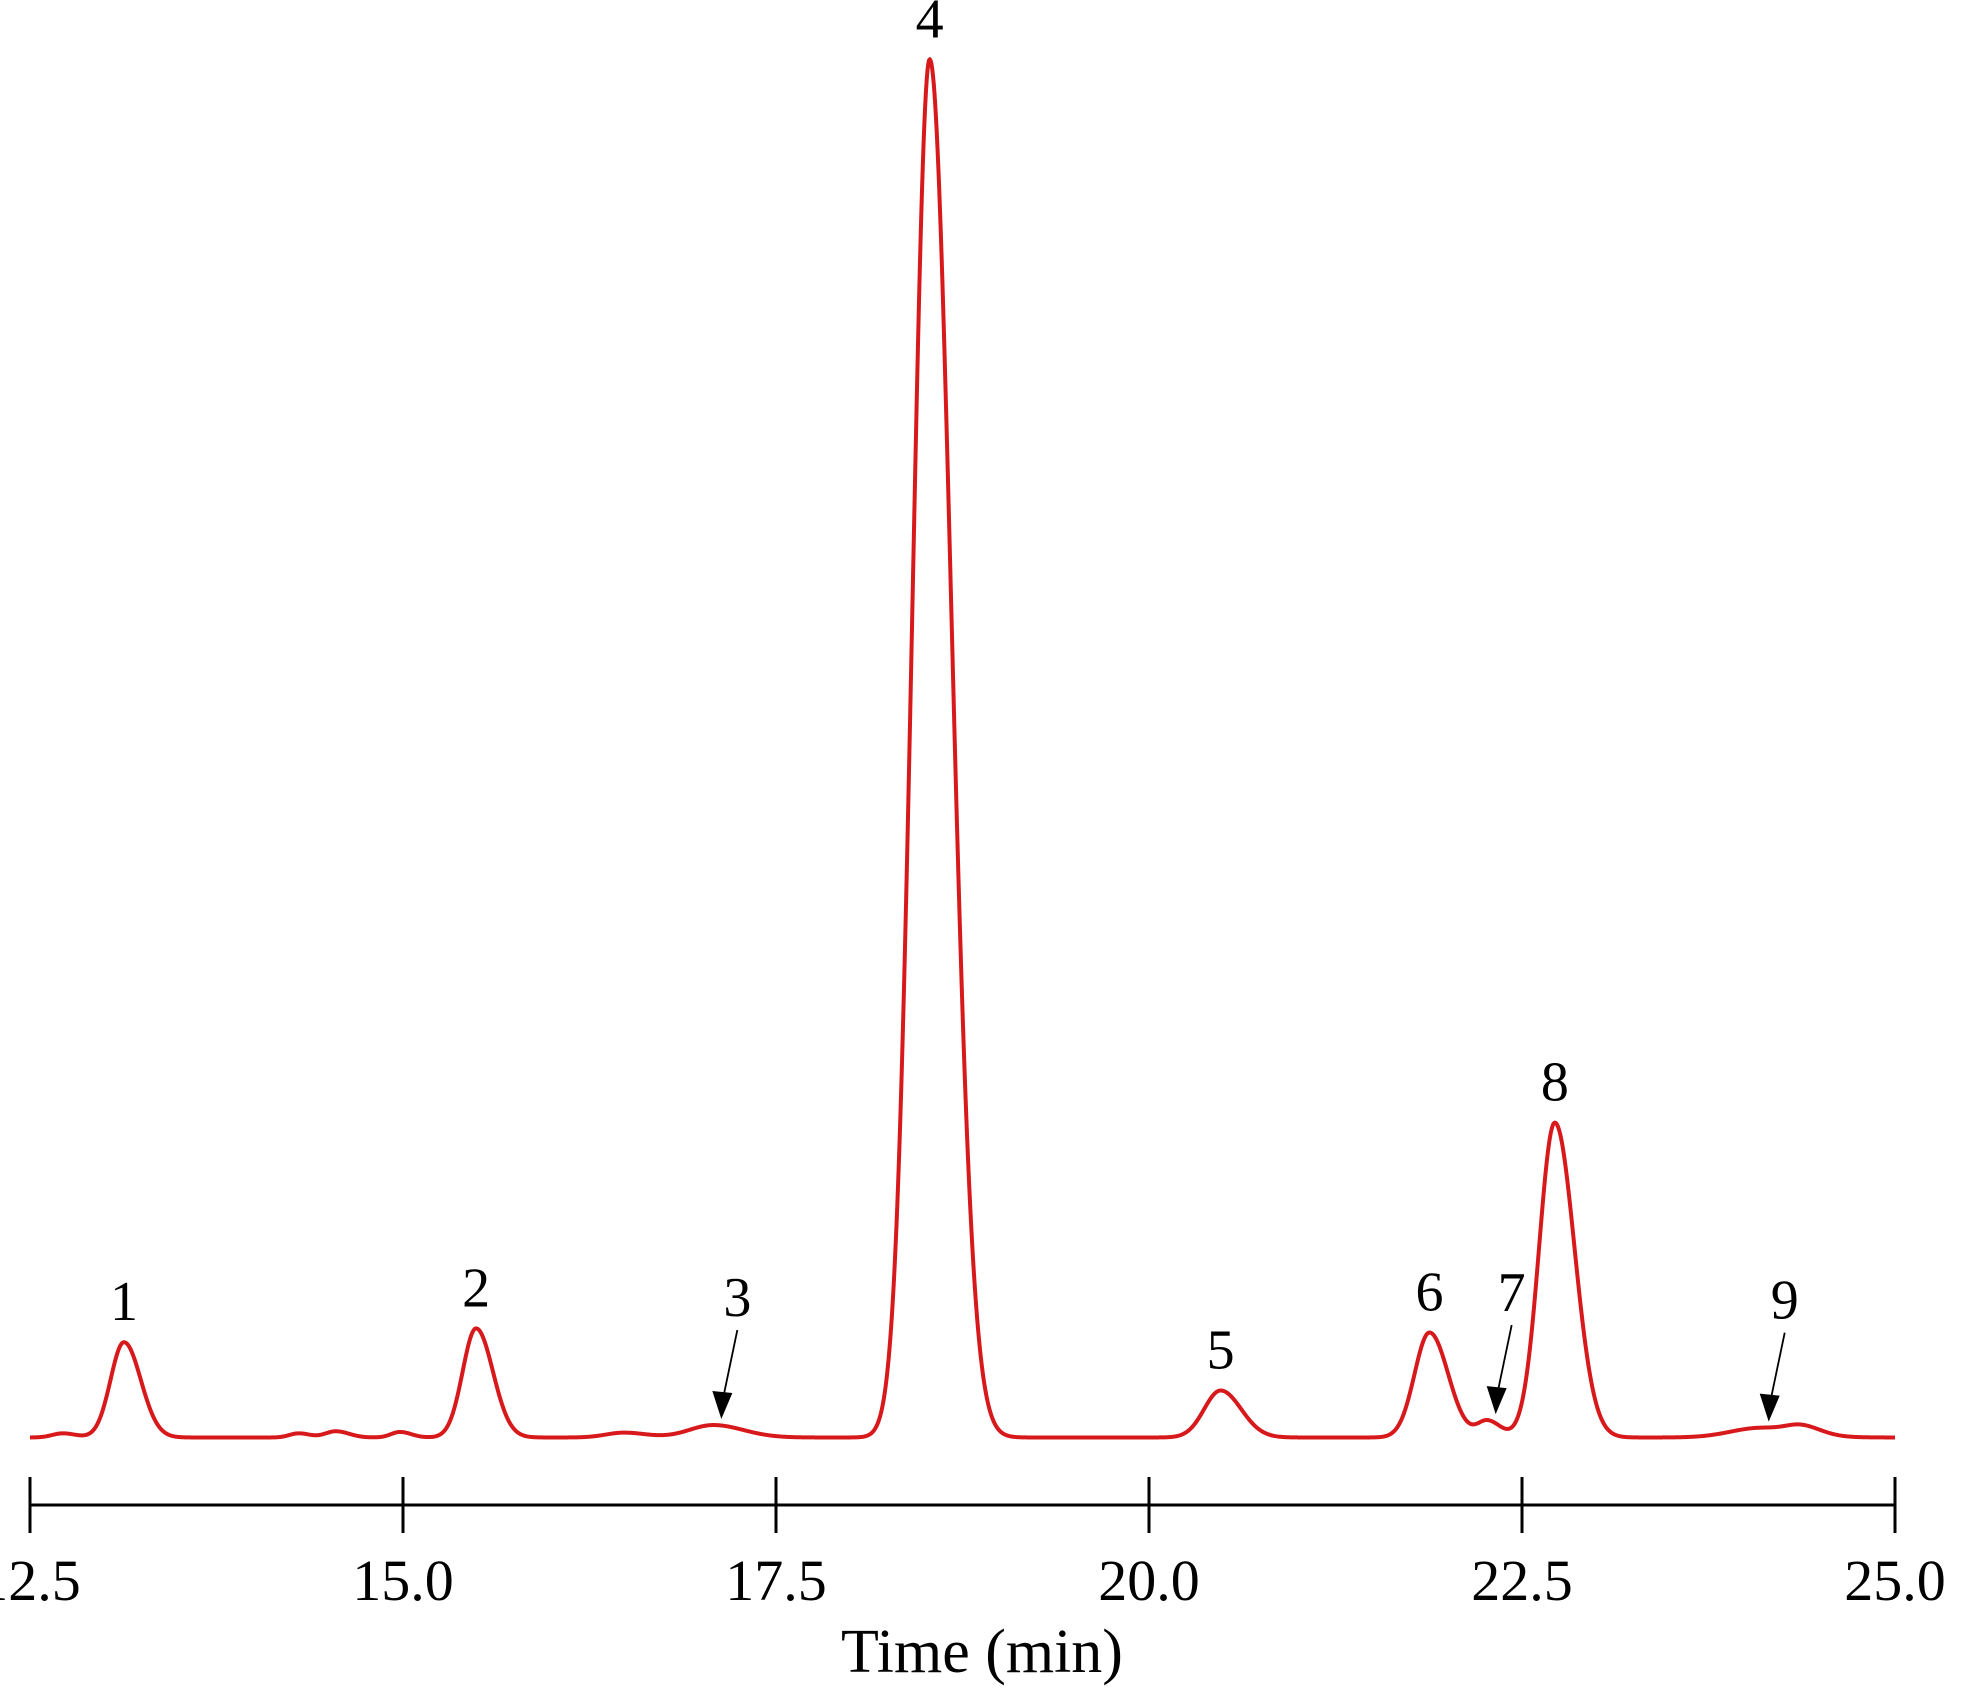  What do you see at coordinates (1221, 1351) in the screenshot?
I see `peak-label: 5` at bounding box center [1221, 1351].